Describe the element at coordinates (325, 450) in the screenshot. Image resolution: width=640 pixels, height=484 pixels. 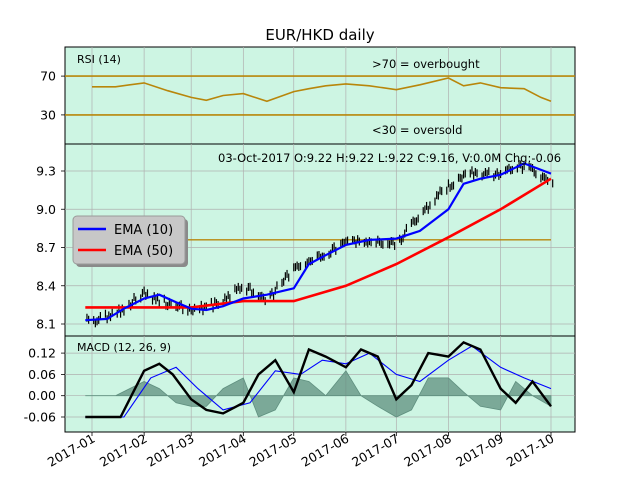
I see `x-tick-label-5: 2017-06` at that location.